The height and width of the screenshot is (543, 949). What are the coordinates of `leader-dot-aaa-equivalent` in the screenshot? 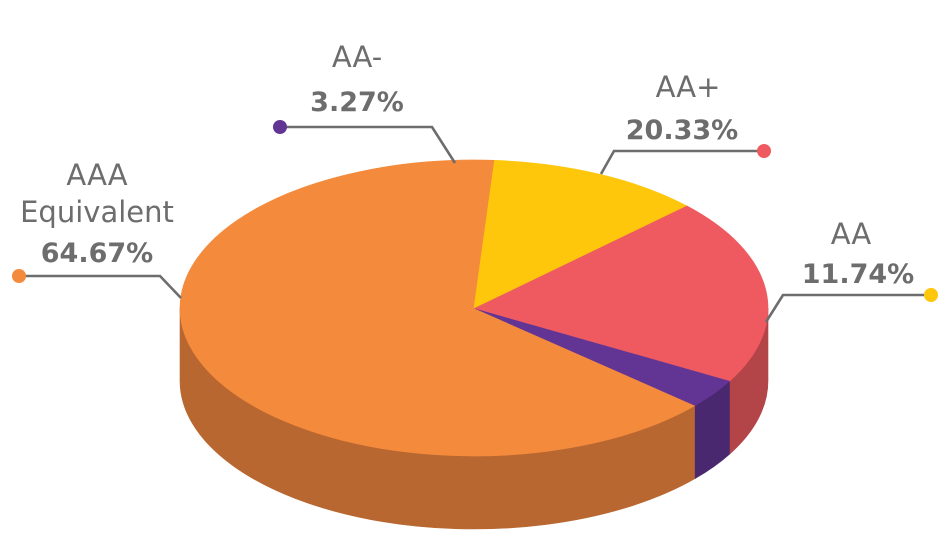 It's located at (19, 276).